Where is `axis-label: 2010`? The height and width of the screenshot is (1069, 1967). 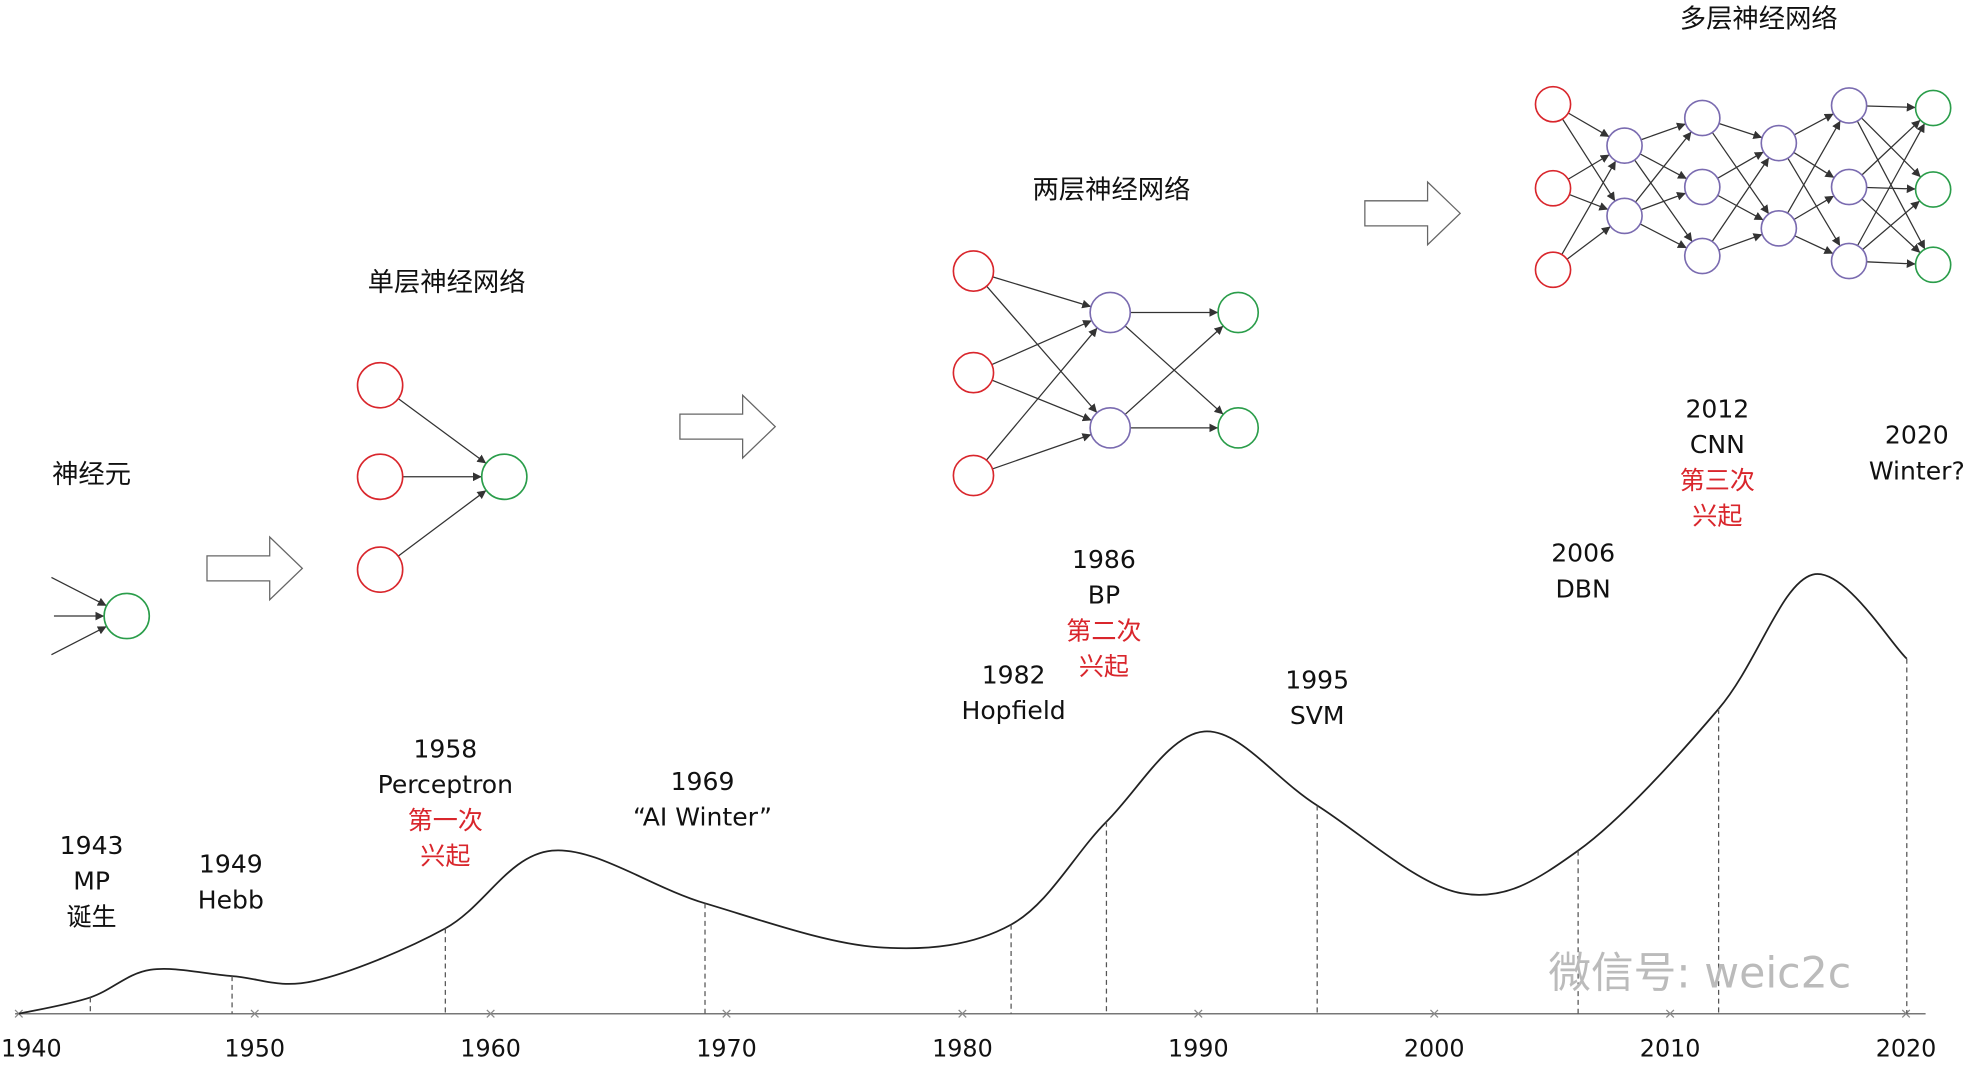 axis-label: 2010 is located at coordinates (1670, 1049).